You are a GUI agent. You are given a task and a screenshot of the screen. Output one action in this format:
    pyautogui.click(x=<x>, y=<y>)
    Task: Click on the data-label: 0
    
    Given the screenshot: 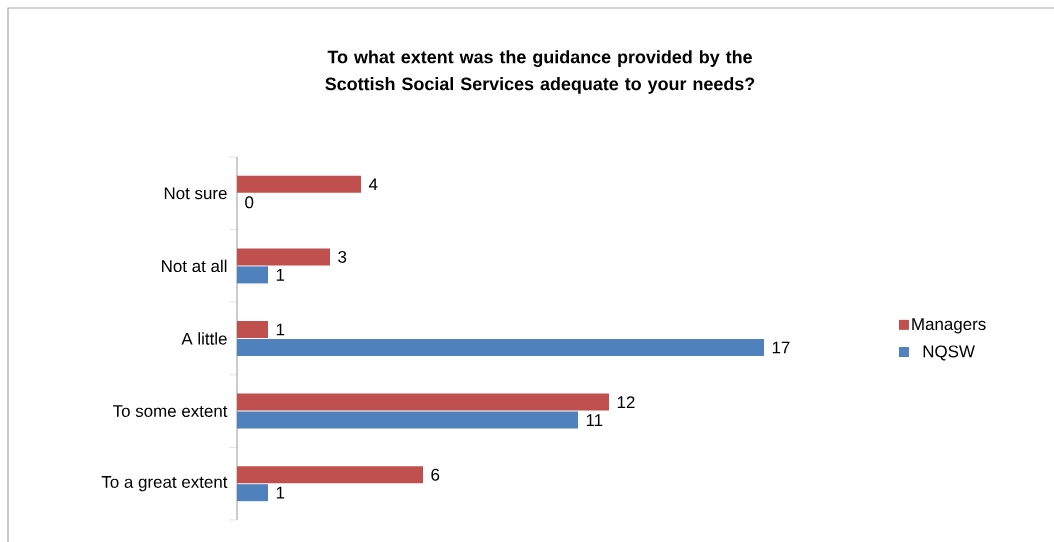 What is the action you would take?
    pyautogui.click(x=249, y=202)
    